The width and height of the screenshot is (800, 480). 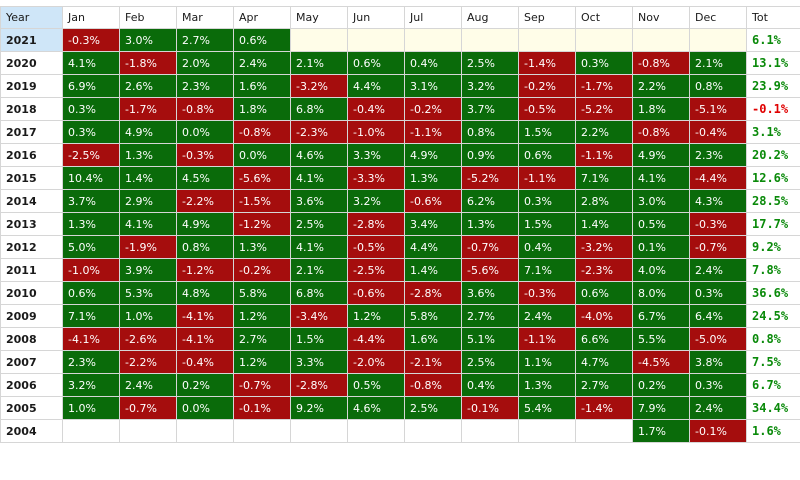 I want to click on month-cell-dec: 6.4%, so click(x=718, y=316).